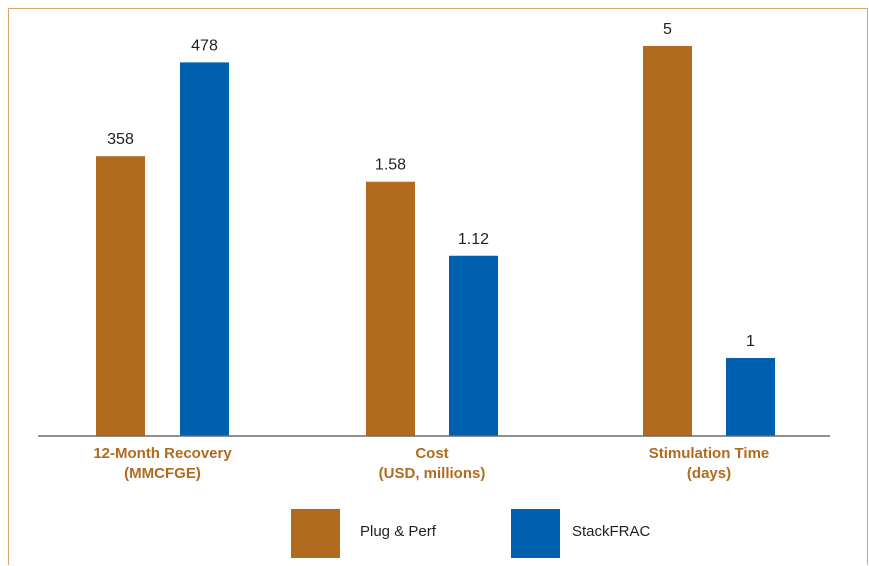 This screenshot has width=869, height=566. I want to click on category-label-0-line-0: 12-Month Recovery, so click(162, 453).